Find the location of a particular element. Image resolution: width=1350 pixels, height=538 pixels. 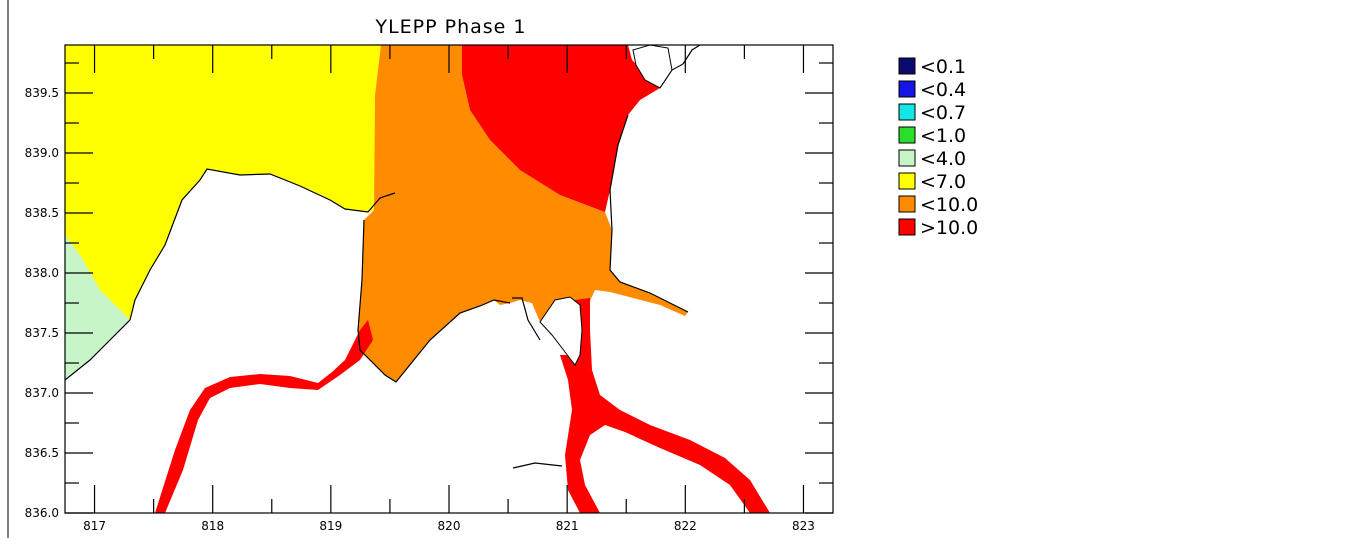

x-tick-label: 820 is located at coordinates (449, 526).